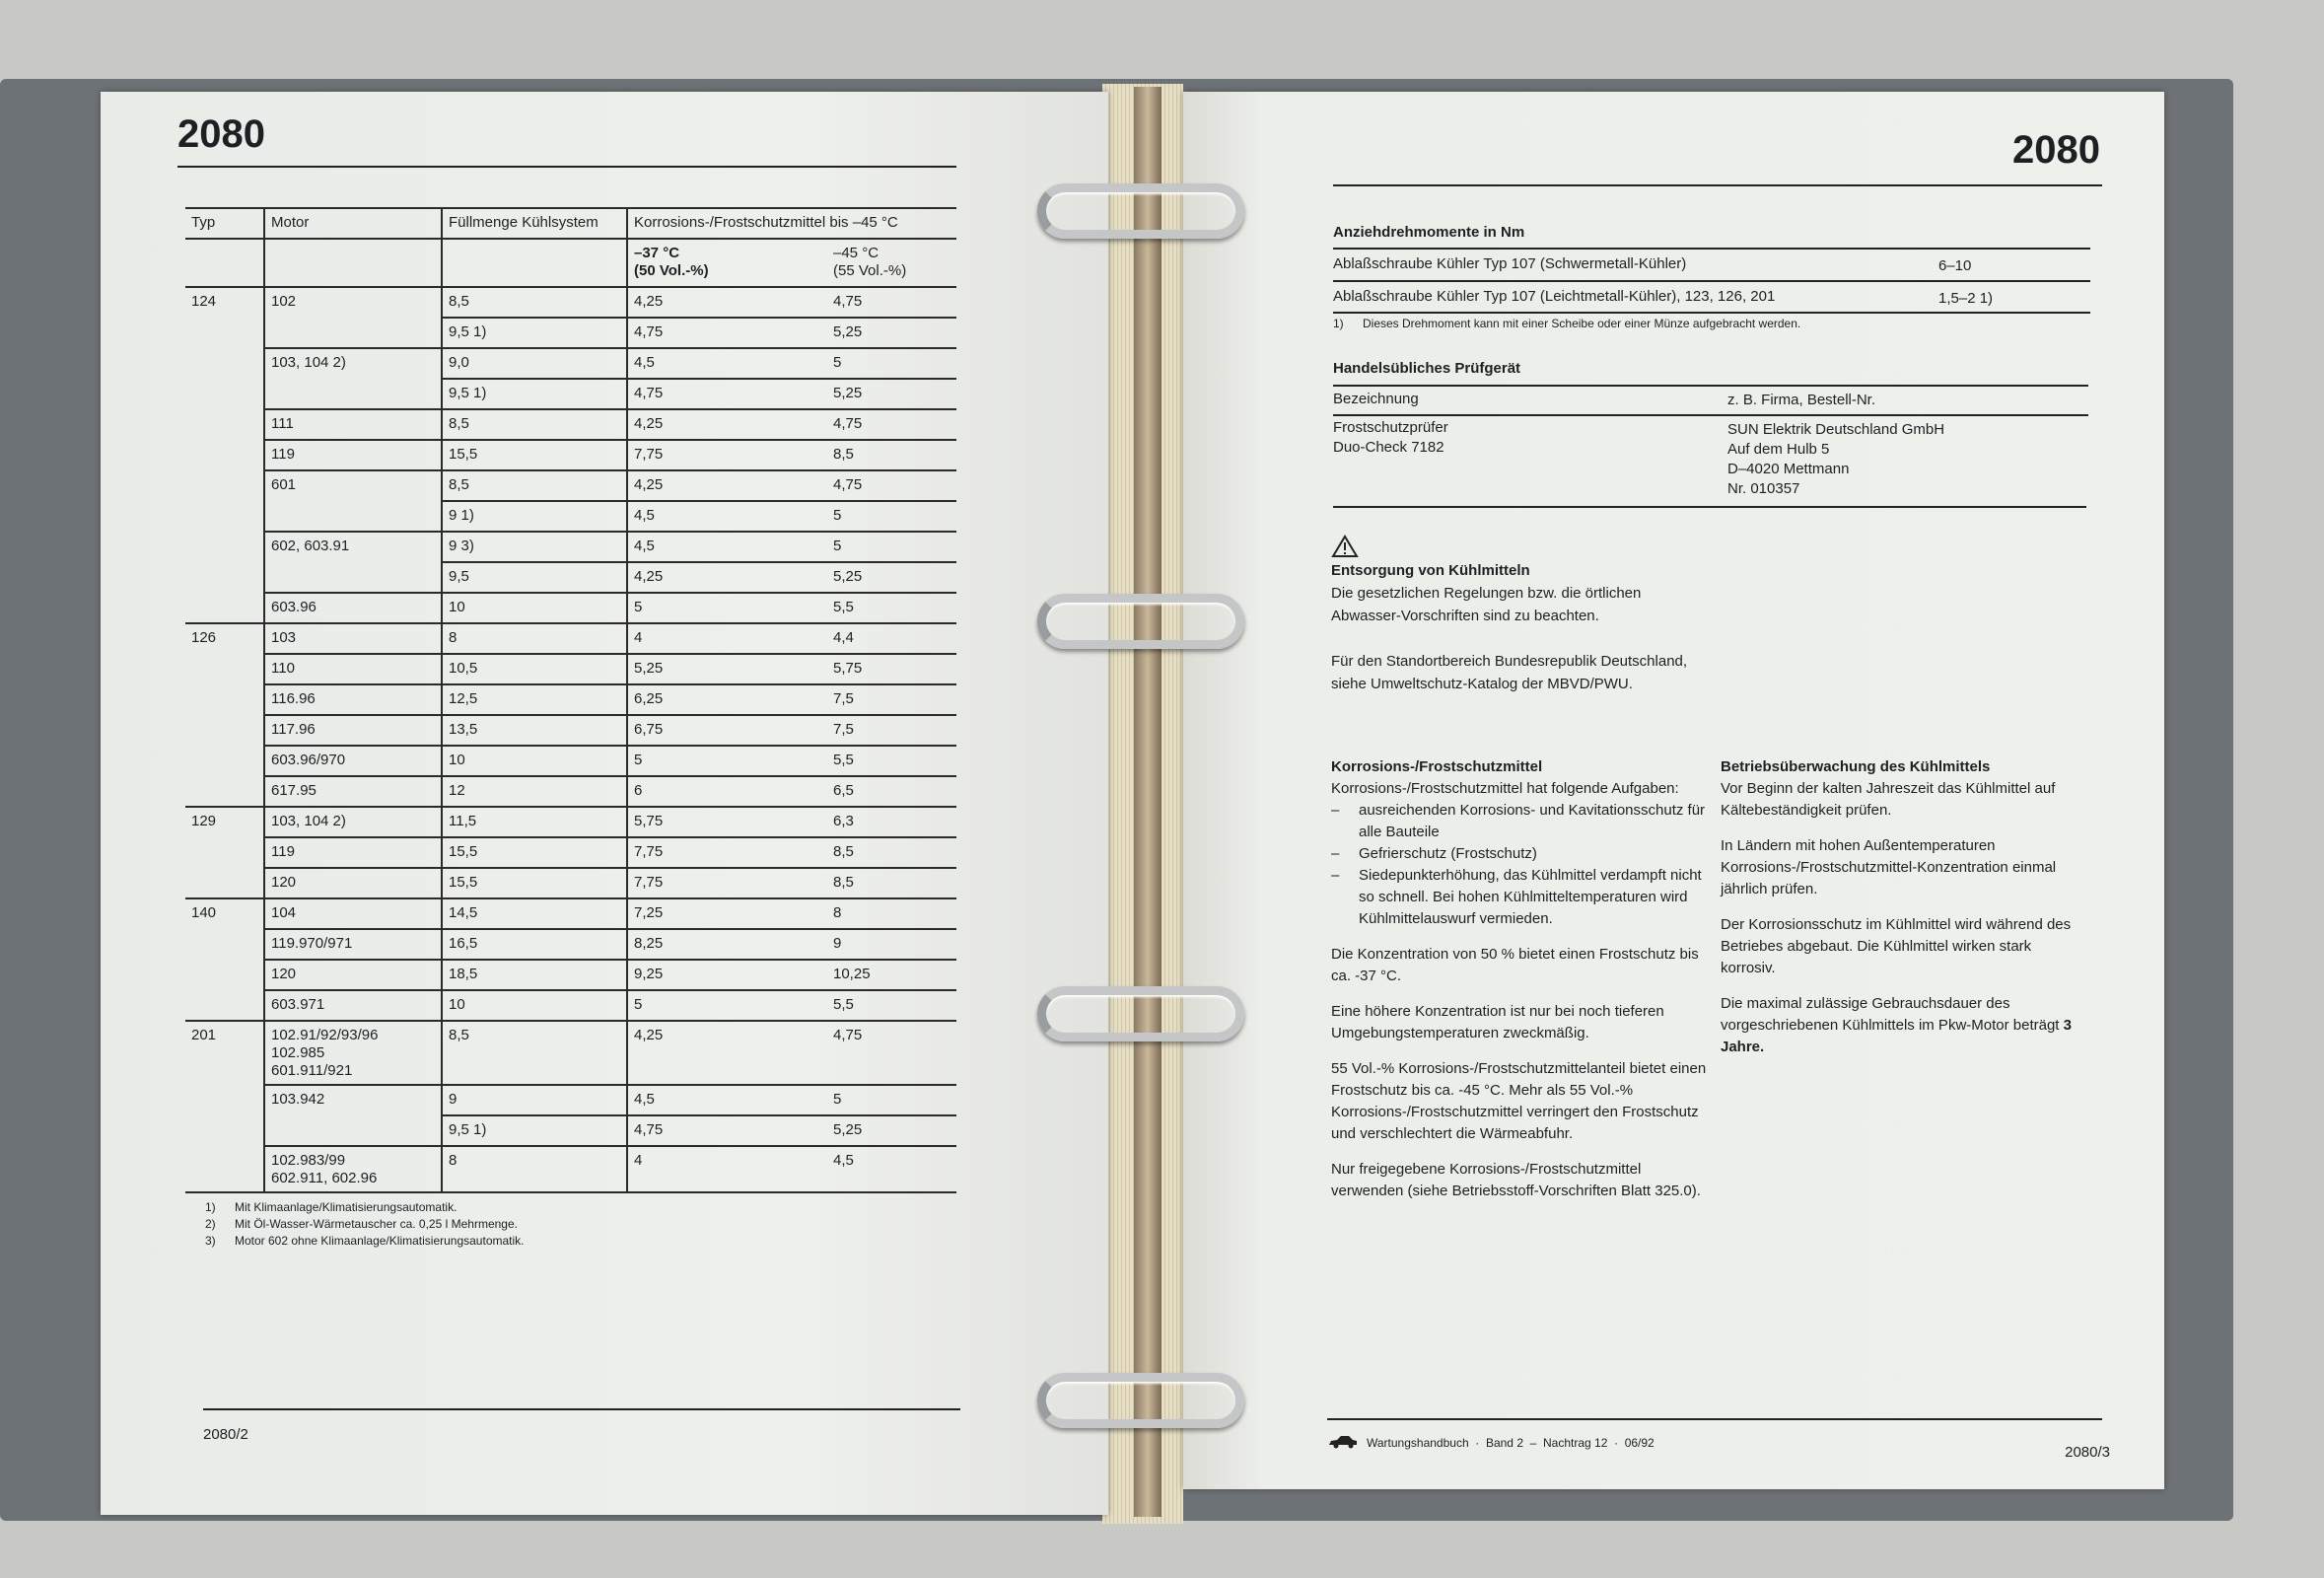 This screenshot has height=1578, width=2324. What do you see at coordinates (892, 792) in the screenshot?
I see `cell-45c: 6,5` at bounding box center [892, 792].